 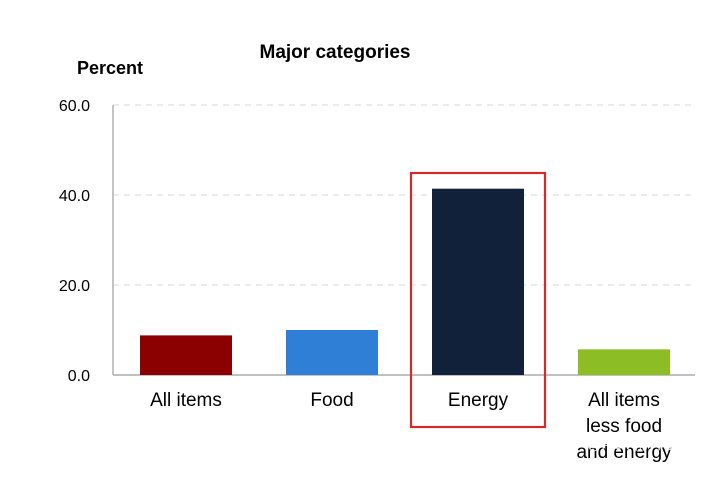 What do you see at coordinates (186, 355) in the screenshot?
I see `bar-all-items` at bounding box center [186, 355].